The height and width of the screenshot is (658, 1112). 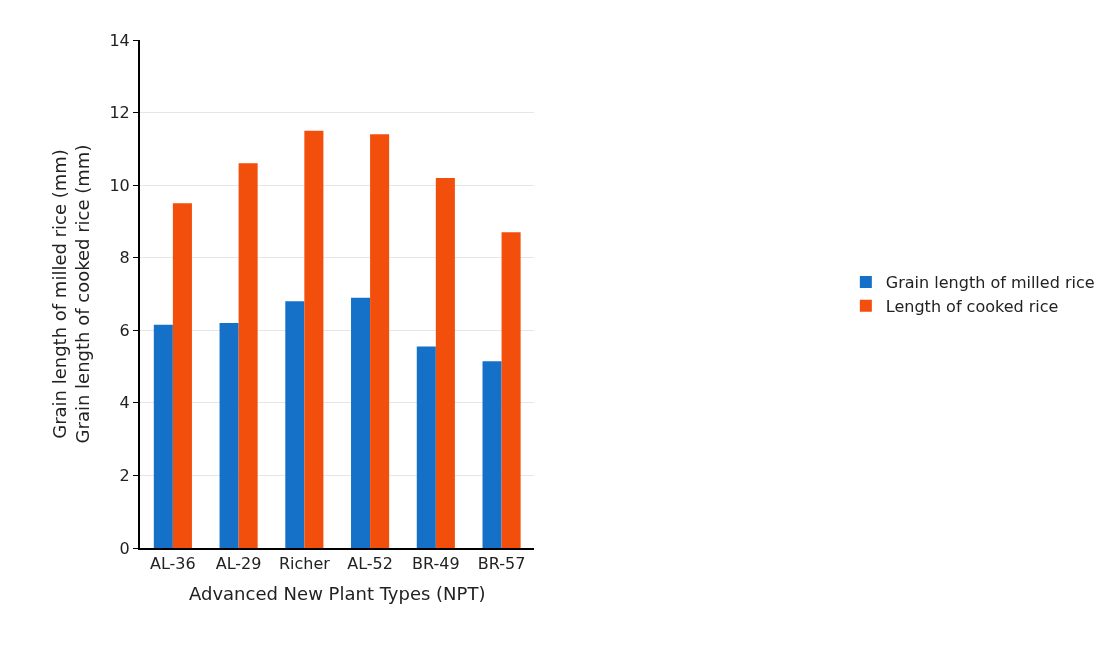 What do you see at coordinates (501, 564) in the screenshot?
I see `x-tick-label: BR-57` at bounding box center [501, 564].